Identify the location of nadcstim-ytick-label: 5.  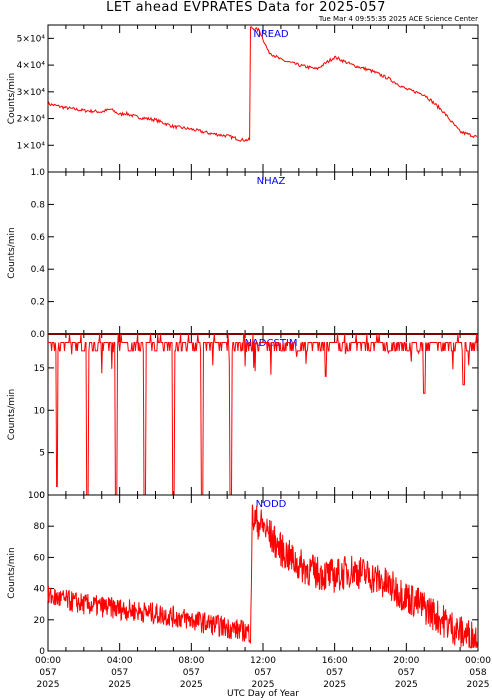
(42, 454).